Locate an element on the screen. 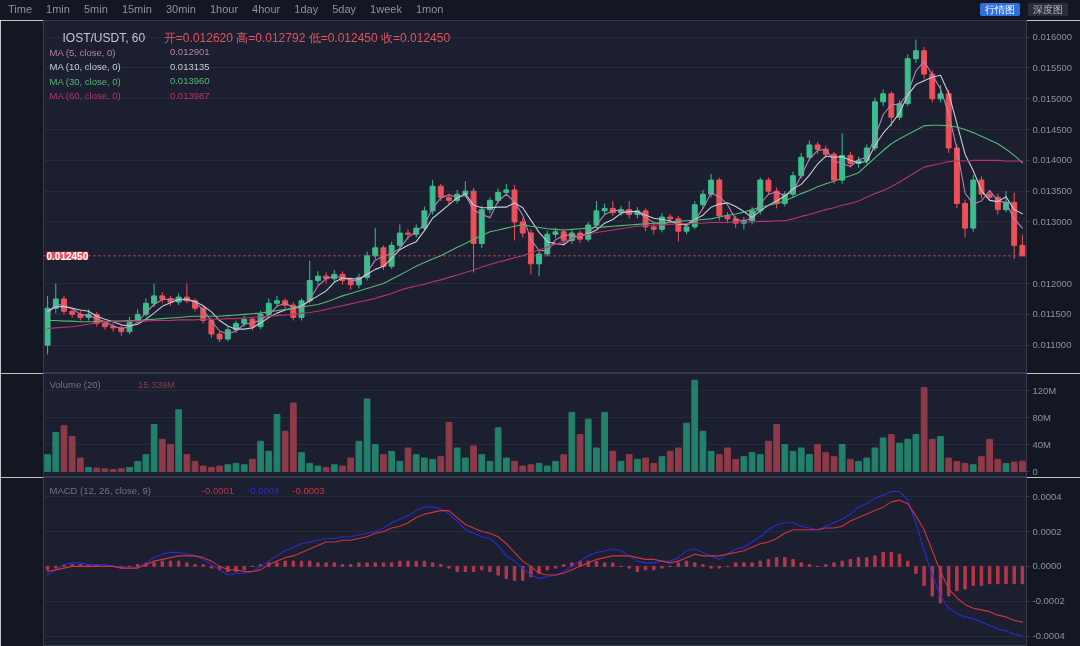 The width and height of the screenshot is (1080, 646). text: MA (10, close, 0) is located at coordinates (85, 66).